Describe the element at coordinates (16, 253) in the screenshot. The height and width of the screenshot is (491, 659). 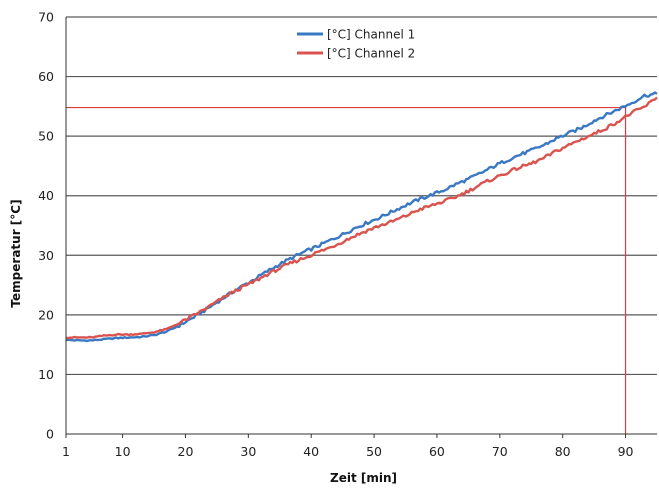
I see `y-axis-title: Temperatur [°C]` at that location.